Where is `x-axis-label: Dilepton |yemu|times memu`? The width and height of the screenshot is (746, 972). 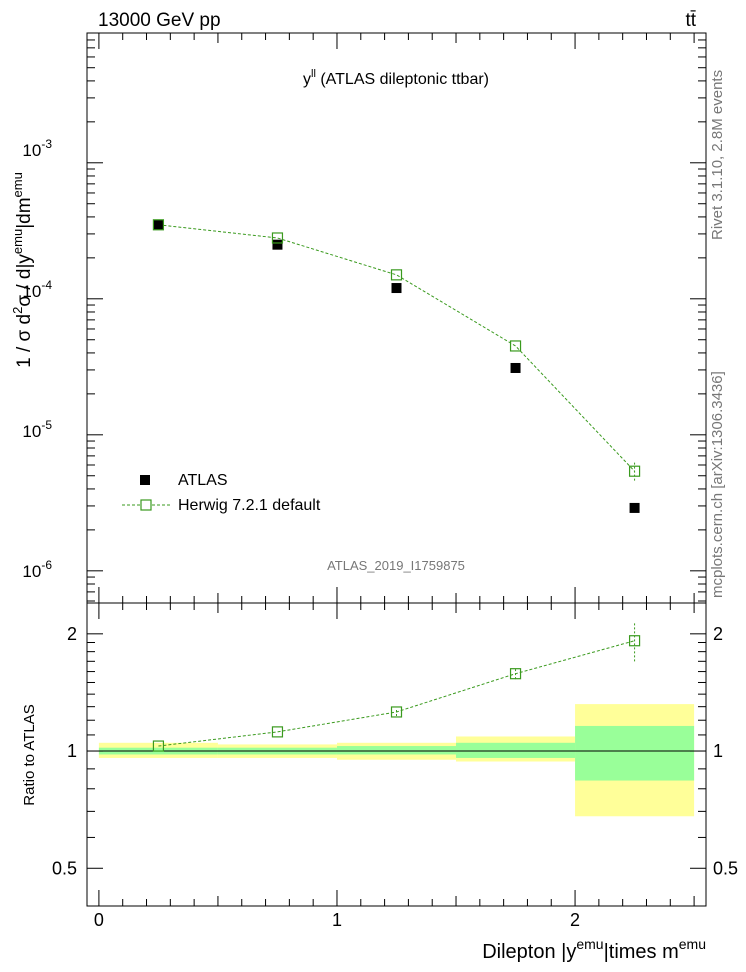 x-axis-label: Dilepton |yemu|times memu is located at coordinates (594, 949).